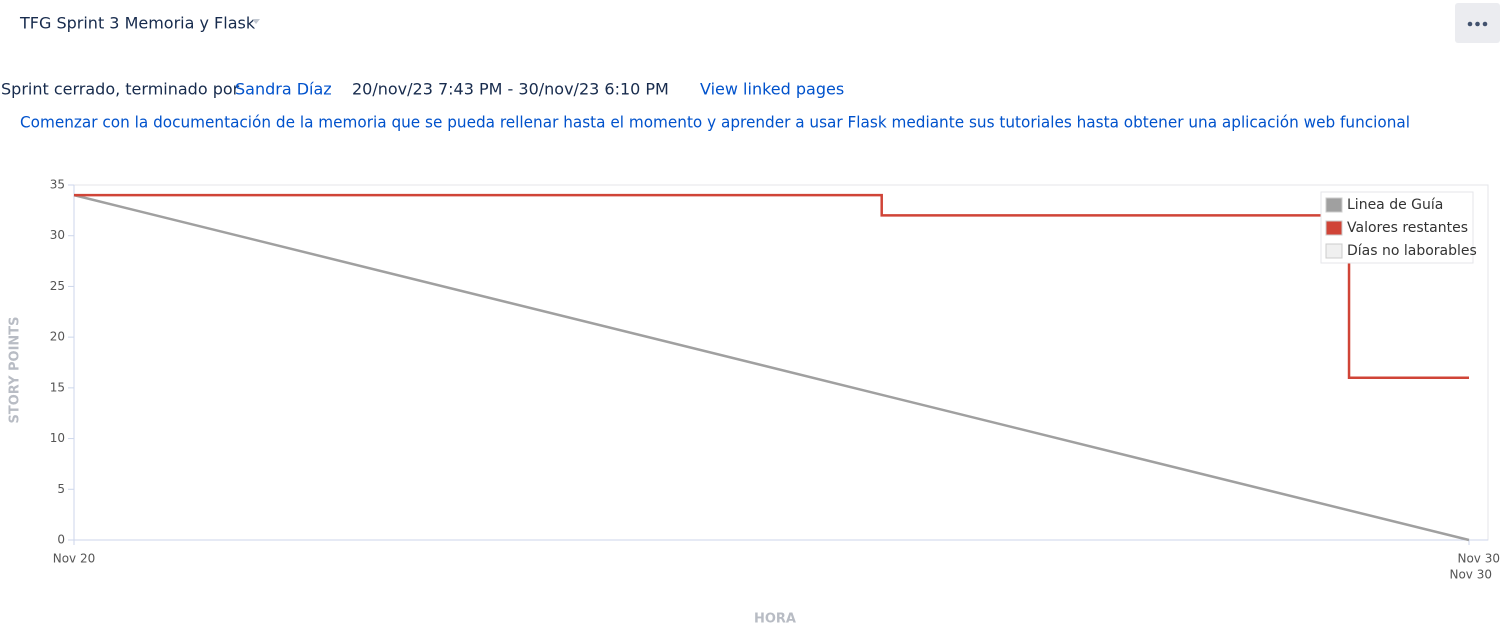 This screenshot has width=1503, height=629. Describe the element at coordinates (1395, 205) in the screenshot. I see `legend-label: Linea de Guía` at that location.